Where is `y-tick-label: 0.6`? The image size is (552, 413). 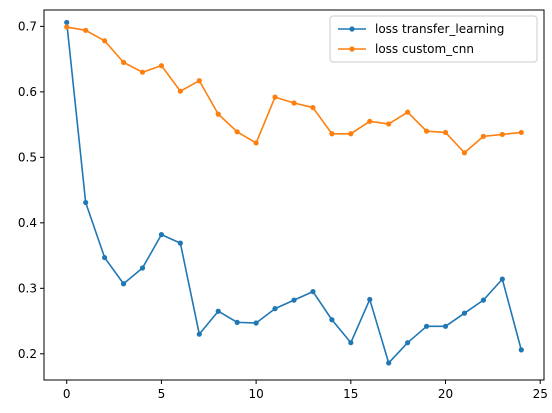 y-tick-label: 0.6 is located at coordinates (27, 92).